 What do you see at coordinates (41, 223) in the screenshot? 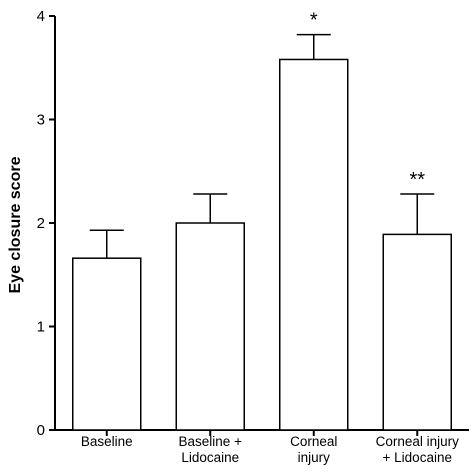
I see `y-tick-label: 2` at bounding box center [41, 223].